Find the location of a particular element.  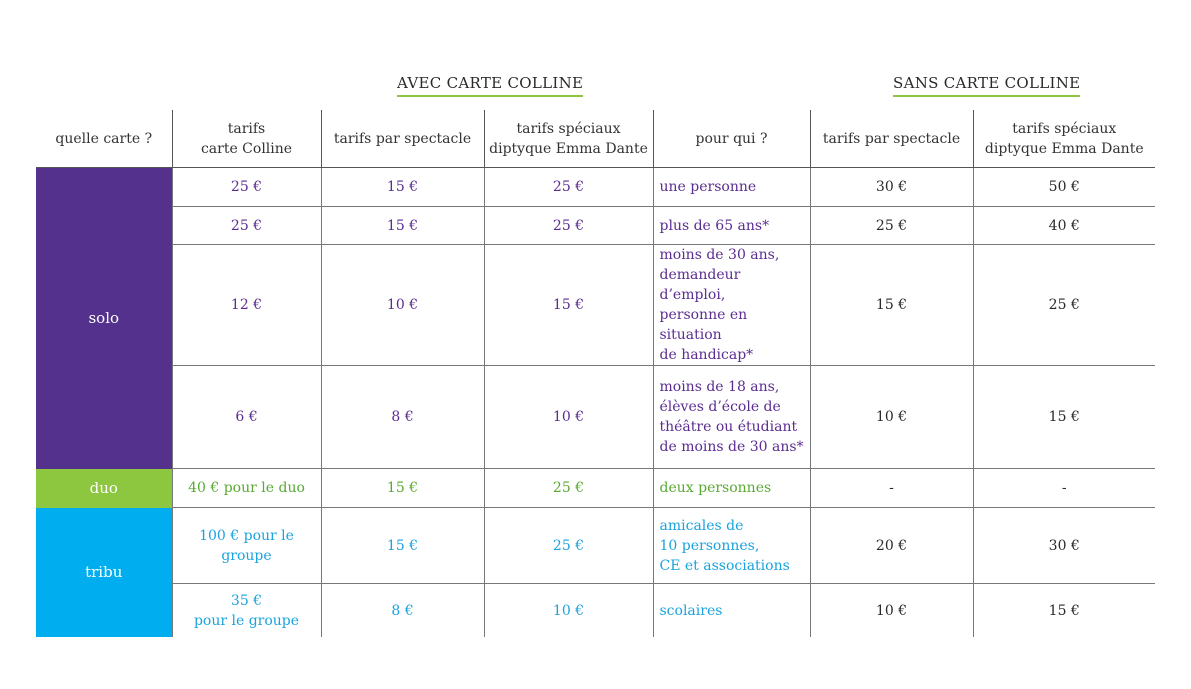

category-tribu: tribu is located at coordinates (104, 572).